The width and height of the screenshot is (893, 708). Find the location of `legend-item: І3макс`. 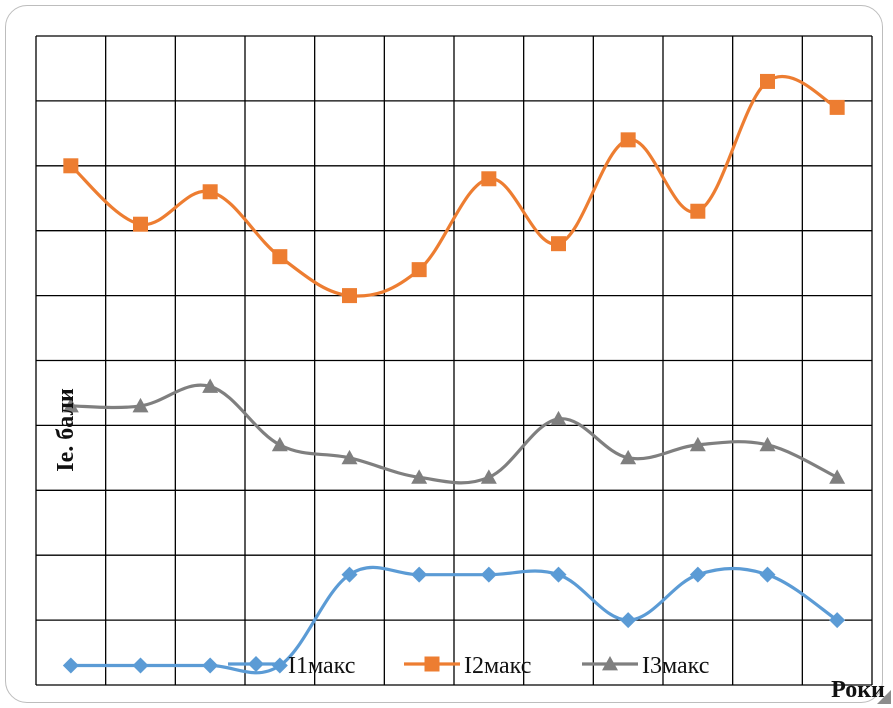

legend-item: І3макс is located at coordinates (645, 666).